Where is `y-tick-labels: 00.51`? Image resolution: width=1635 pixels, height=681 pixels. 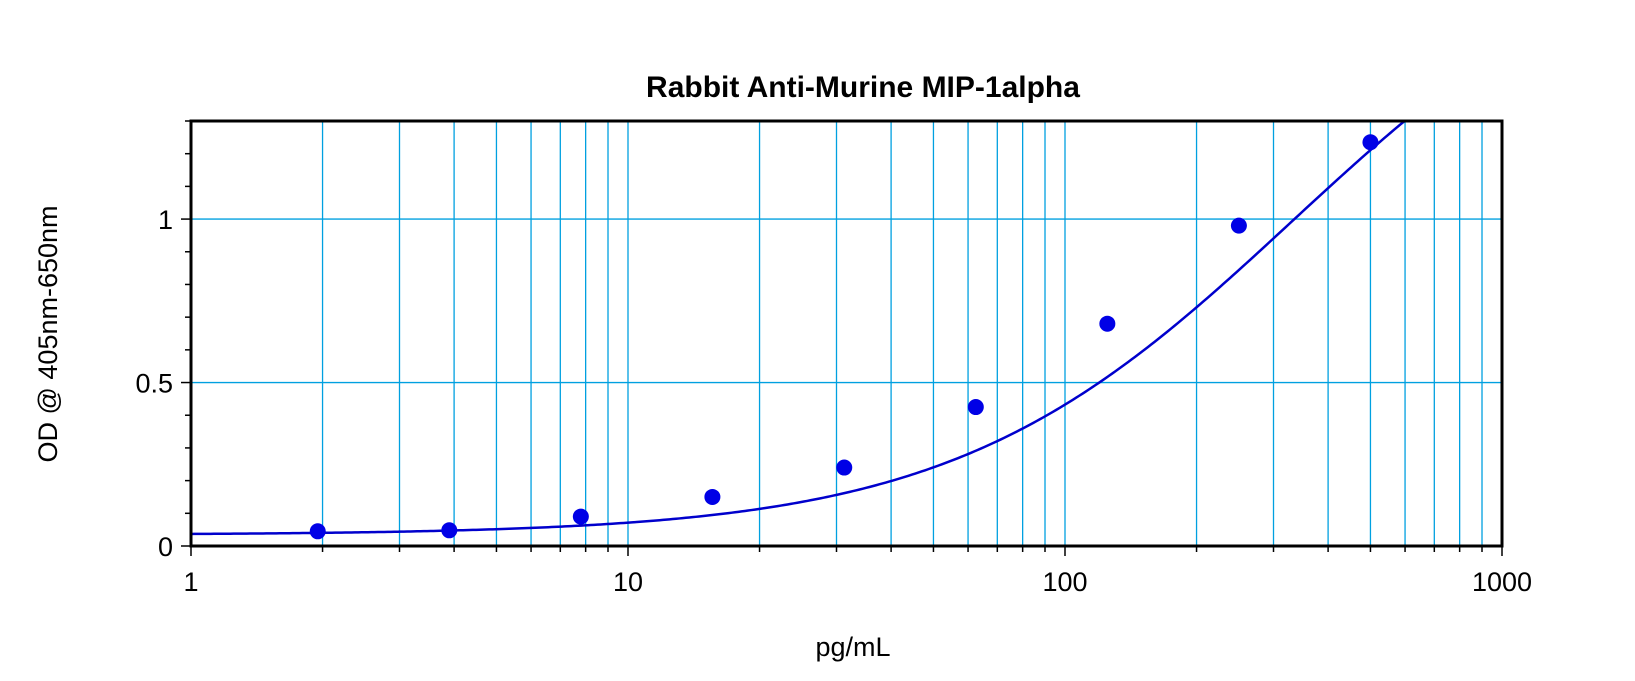
y-tick-labels: 00.51 is located at coordinates (154, 383).